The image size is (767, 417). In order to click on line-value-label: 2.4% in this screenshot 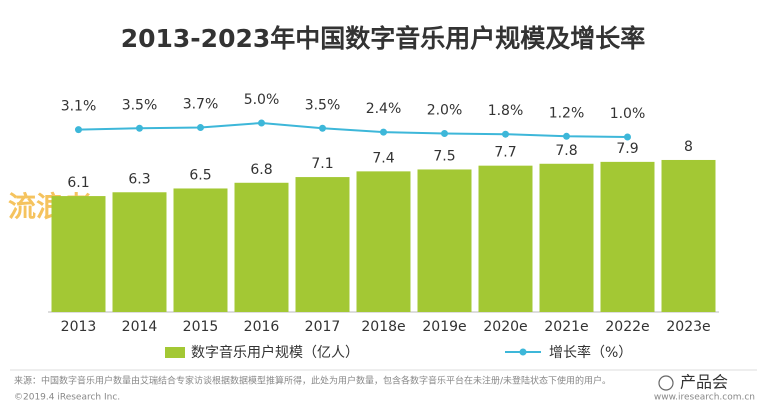, I will do `click(384, 109)`.